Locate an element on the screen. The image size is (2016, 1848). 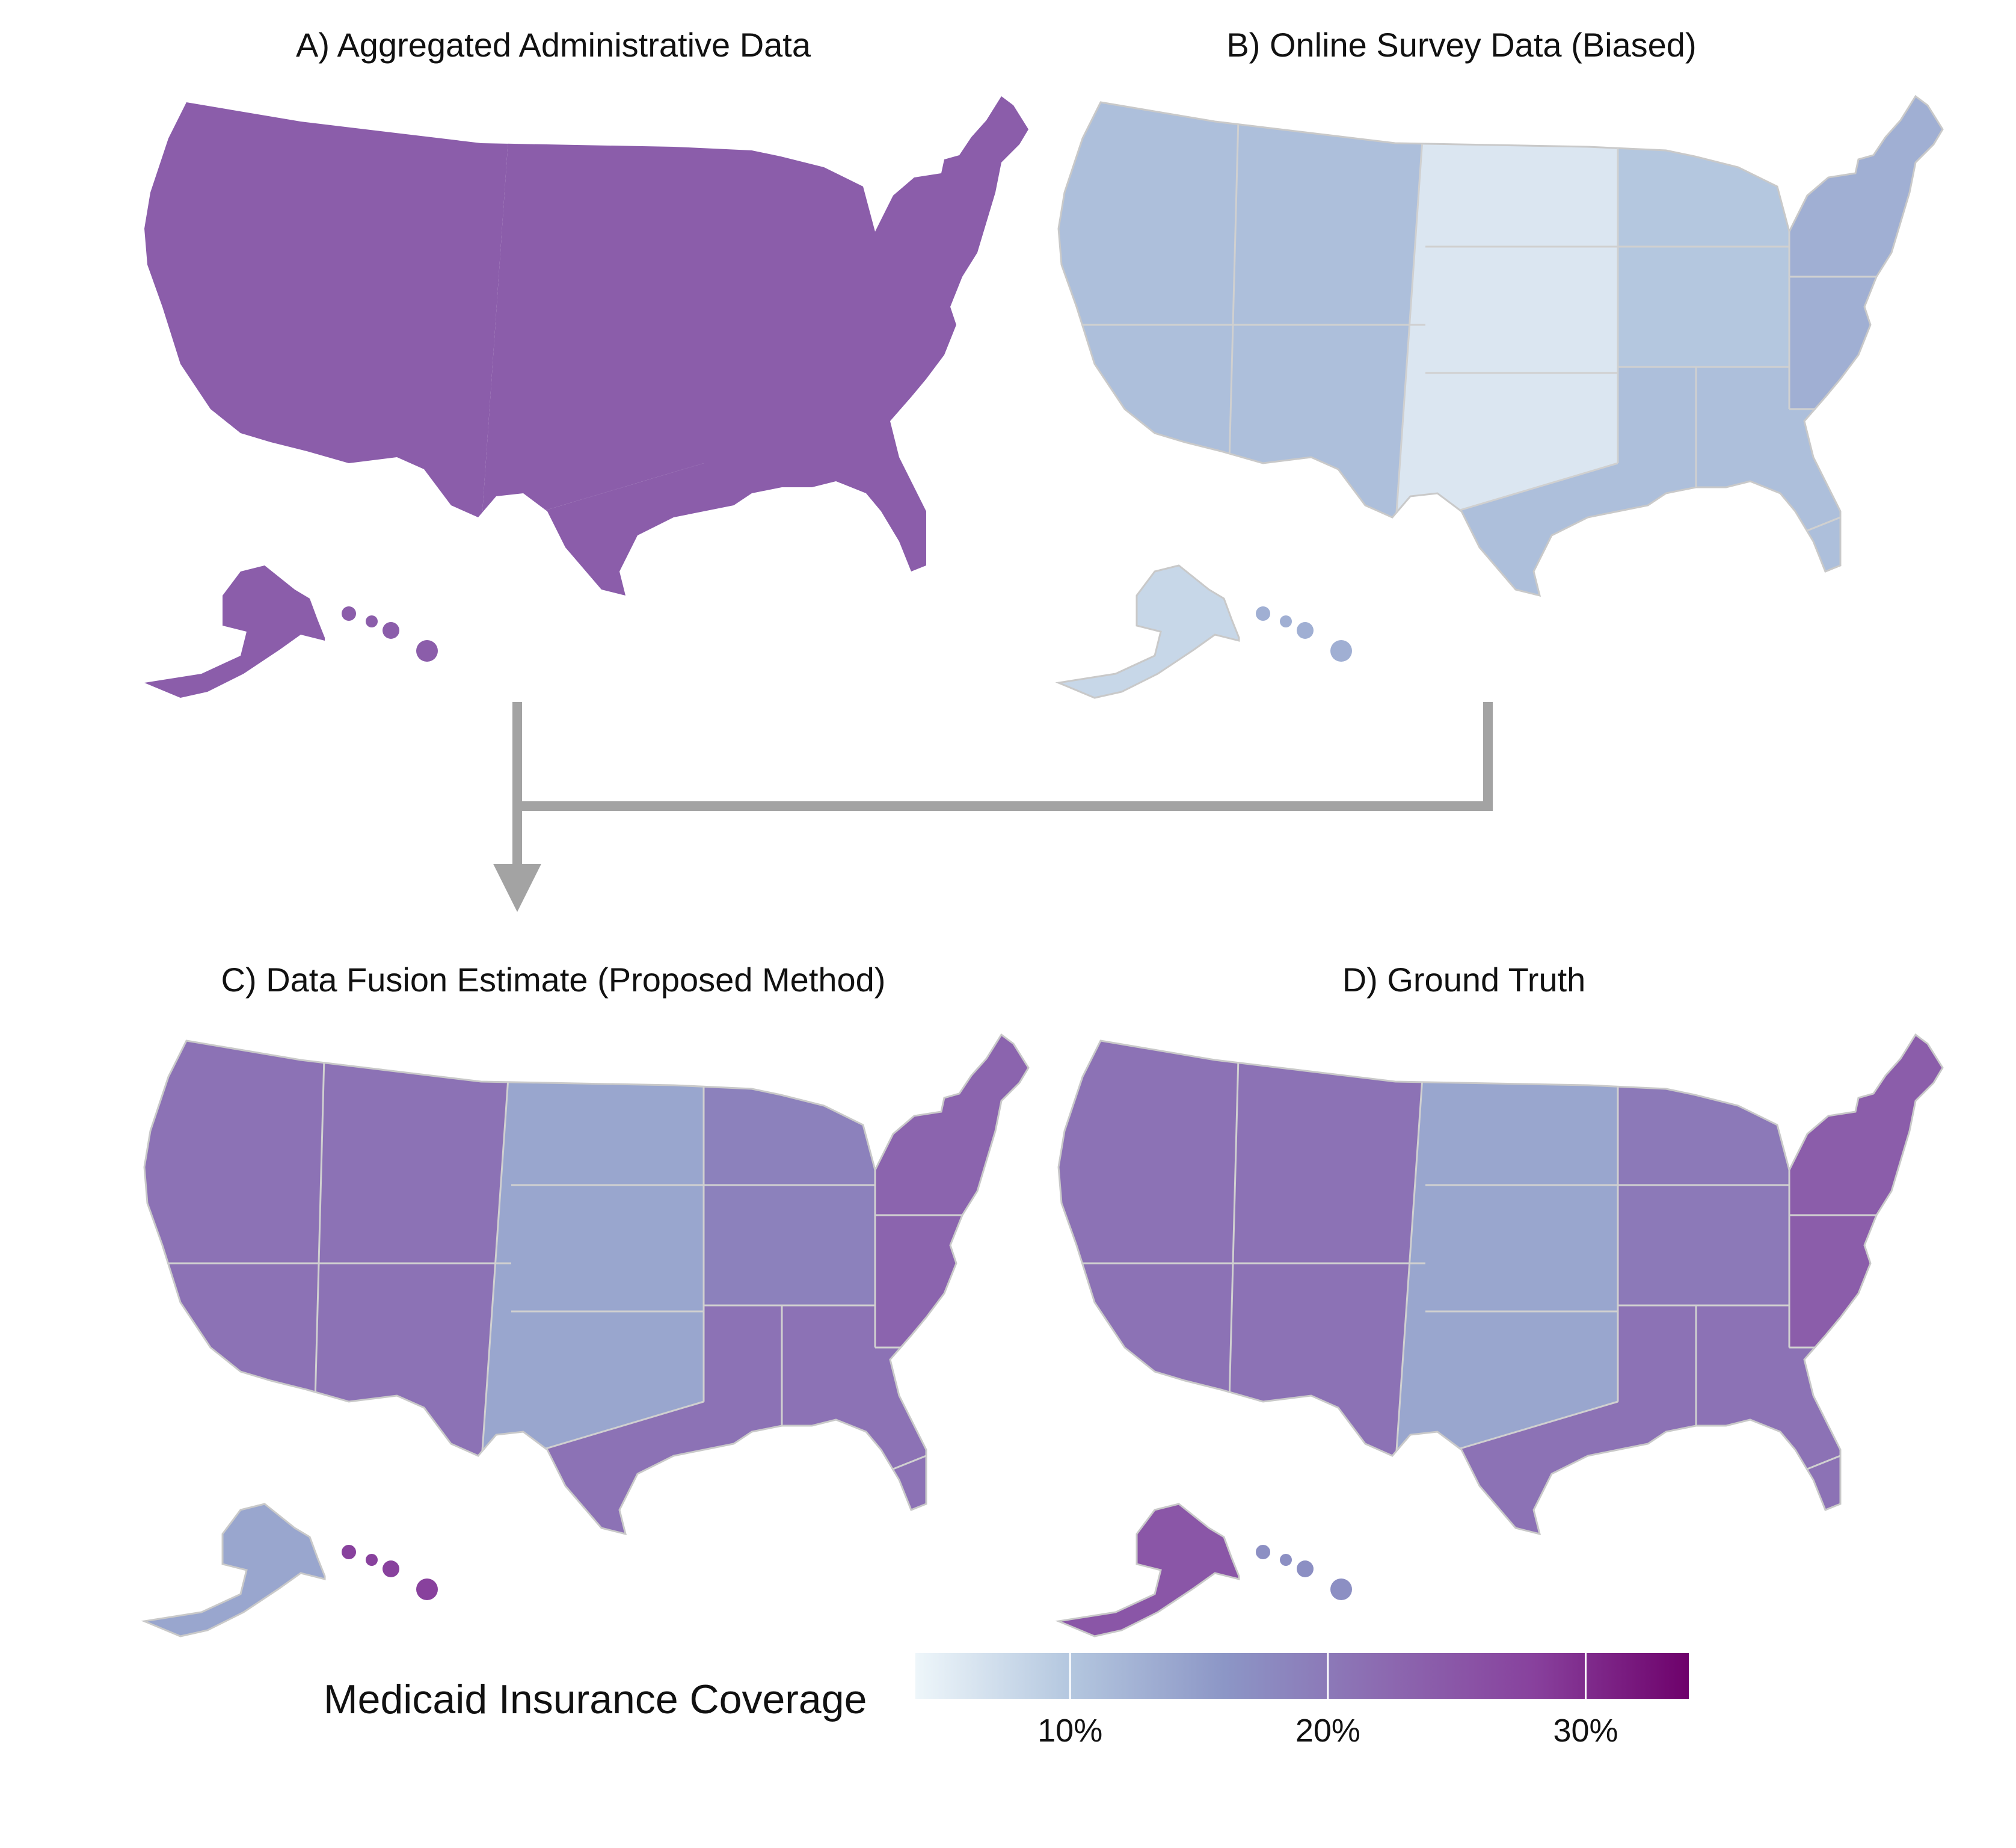
map-panel-b is located at coordinates (1500, 397).